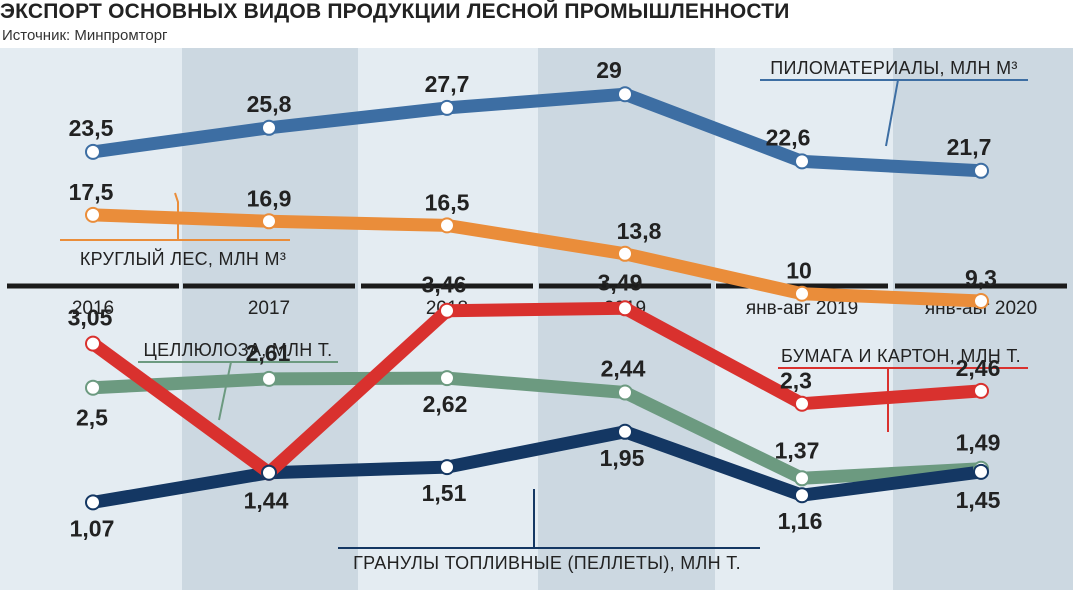 This screenshot has width=1073, height=590. What do you see at coordinates (620, 282) in the screenshot?
I see `data-value-label: 3,49` at bounding box center [620, 282].